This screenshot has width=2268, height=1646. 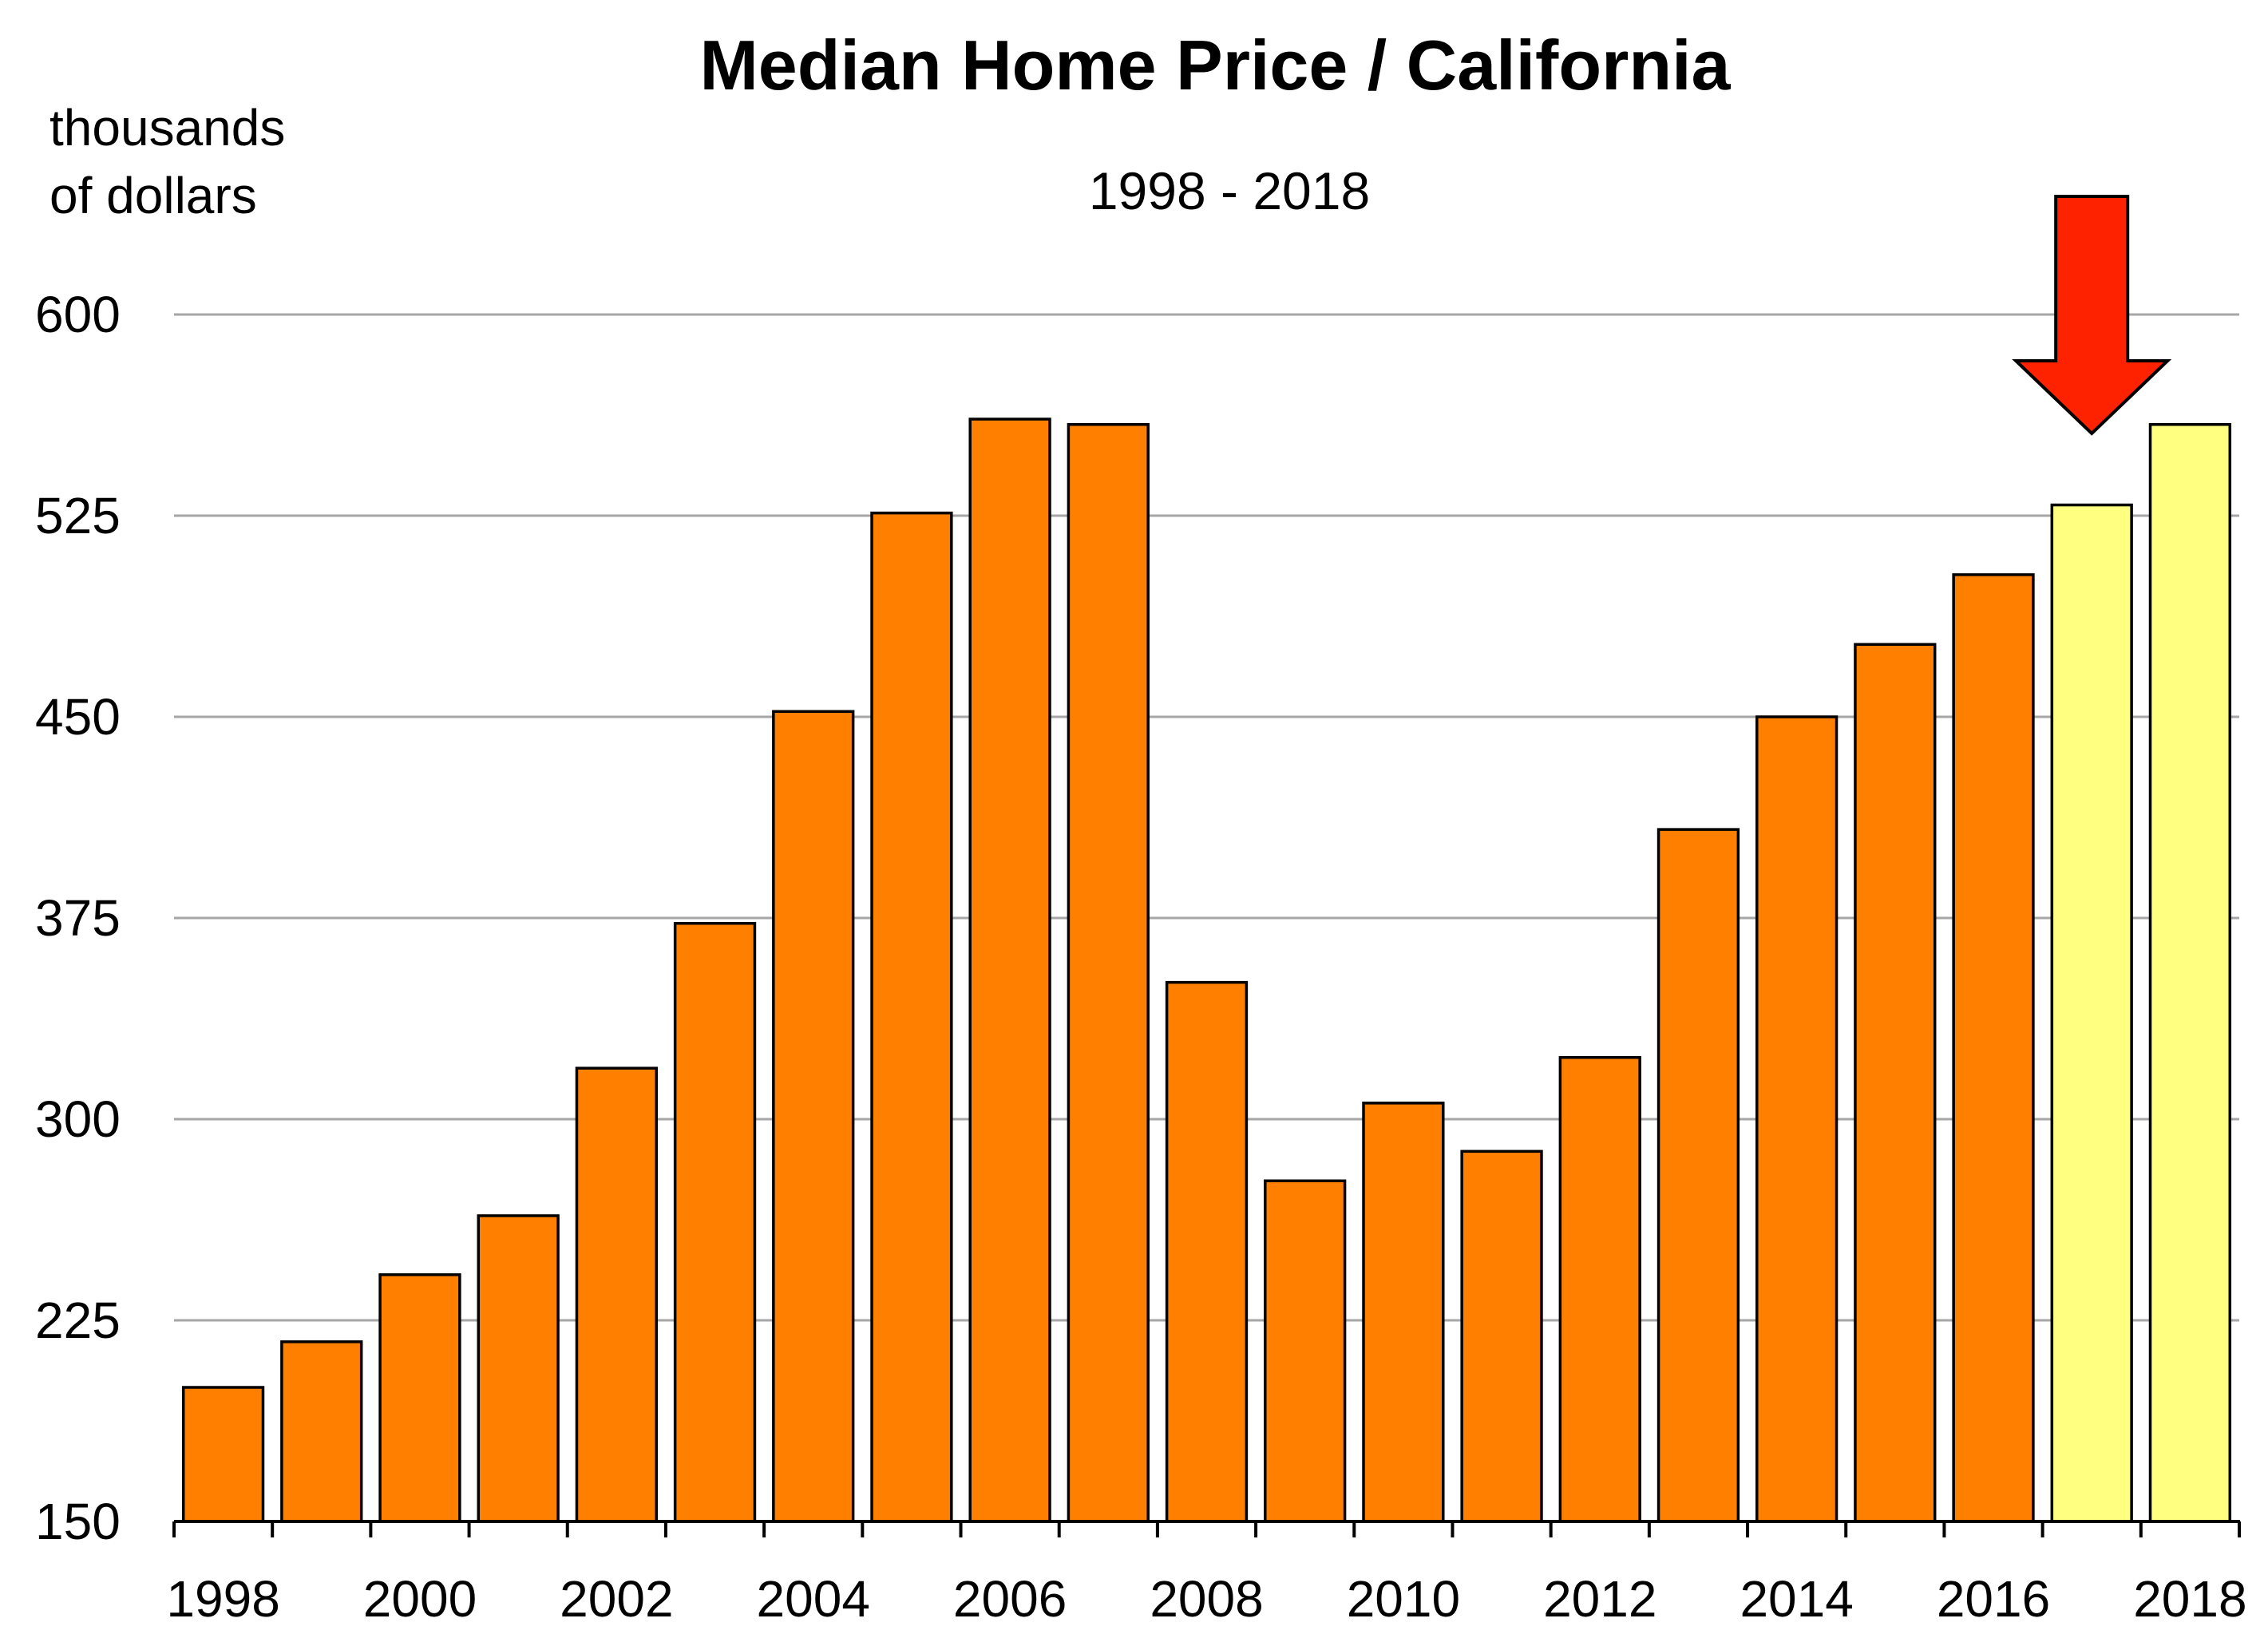 I want to click on x-tick-label-2014: 2014, so click(x=1796, y=1599).